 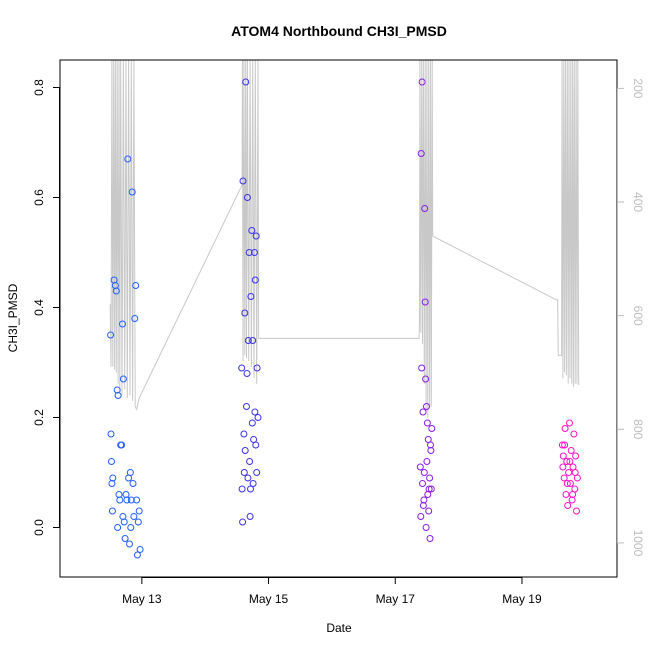 I want to click on x-tick-label-1: May 15, so click(x=269, y=599).